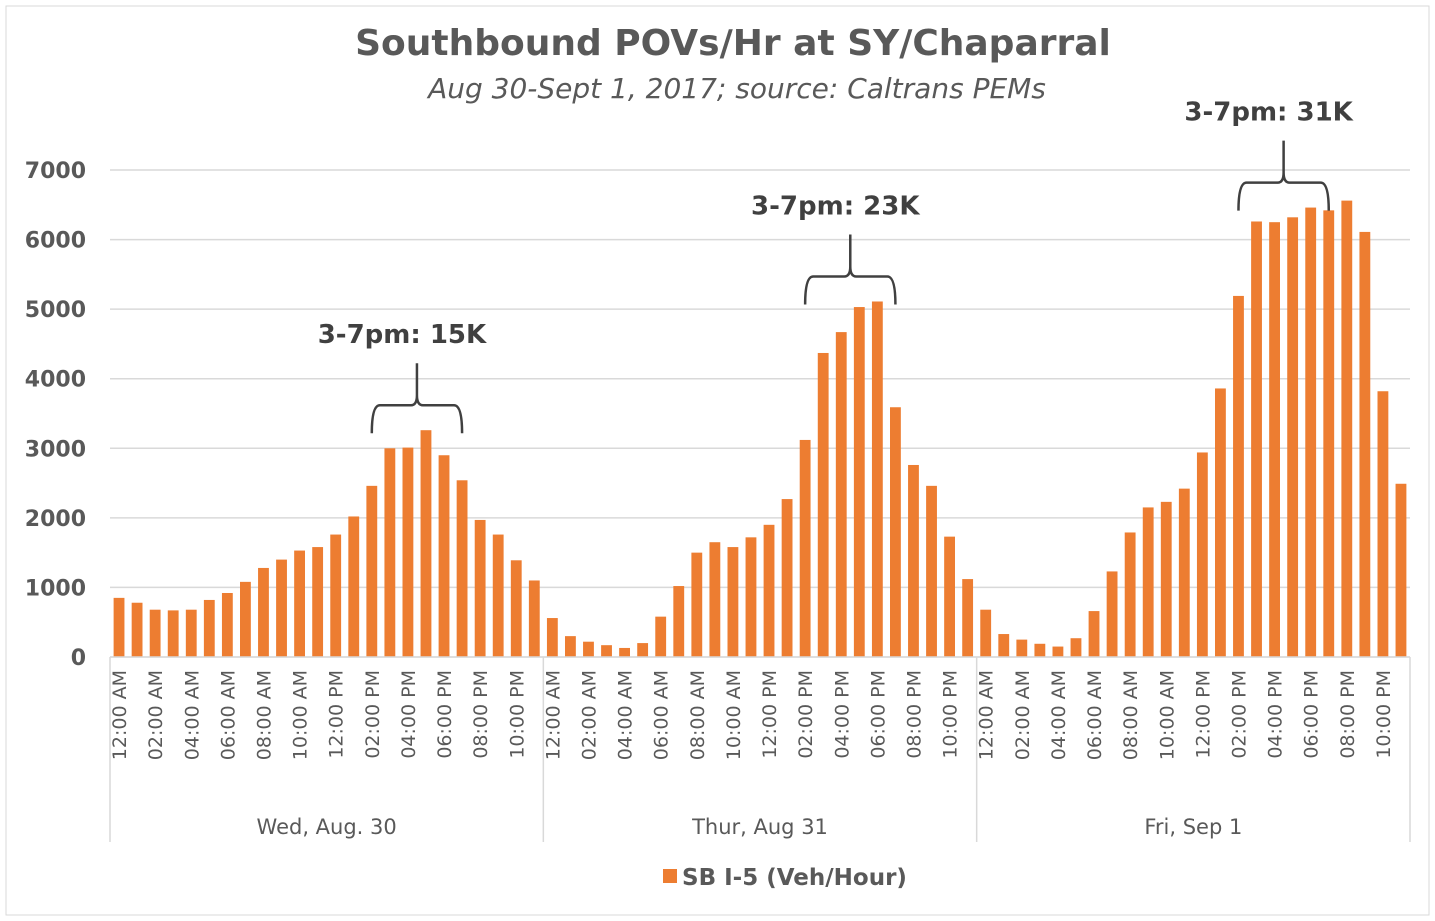 This screenshot has height=921, width=1435. I want to click on y-tick-label: 3000, so click(55, 449).